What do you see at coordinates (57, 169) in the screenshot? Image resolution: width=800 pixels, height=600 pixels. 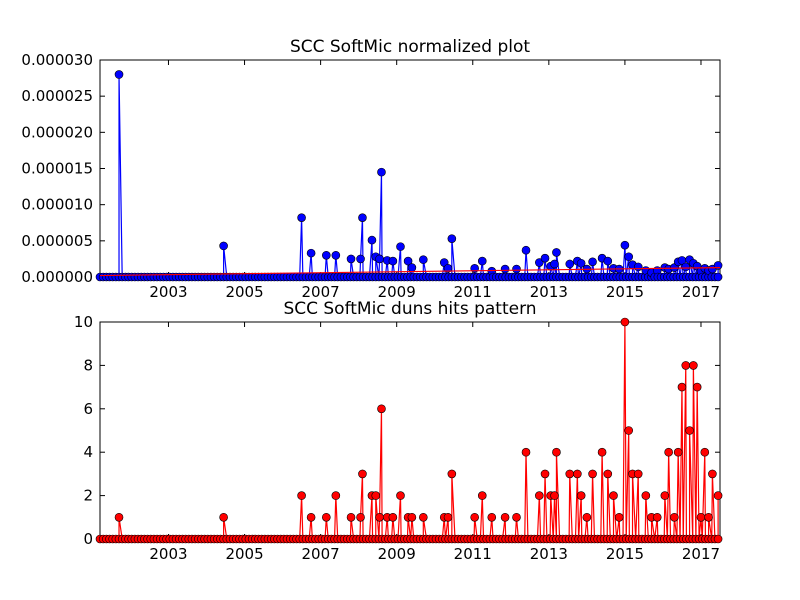 I see `normalized-y-tick-label: 0.000015` at bounding box center [57, 169].